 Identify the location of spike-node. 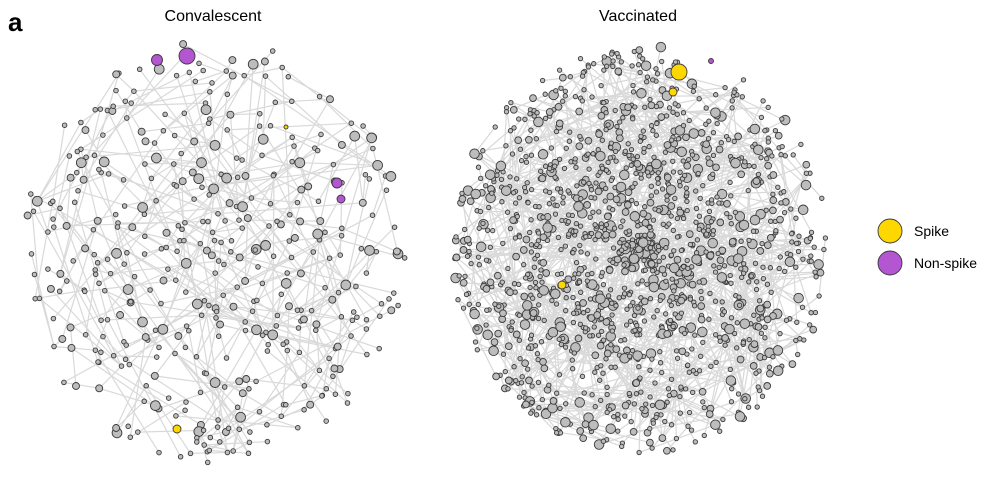
(679, 72).